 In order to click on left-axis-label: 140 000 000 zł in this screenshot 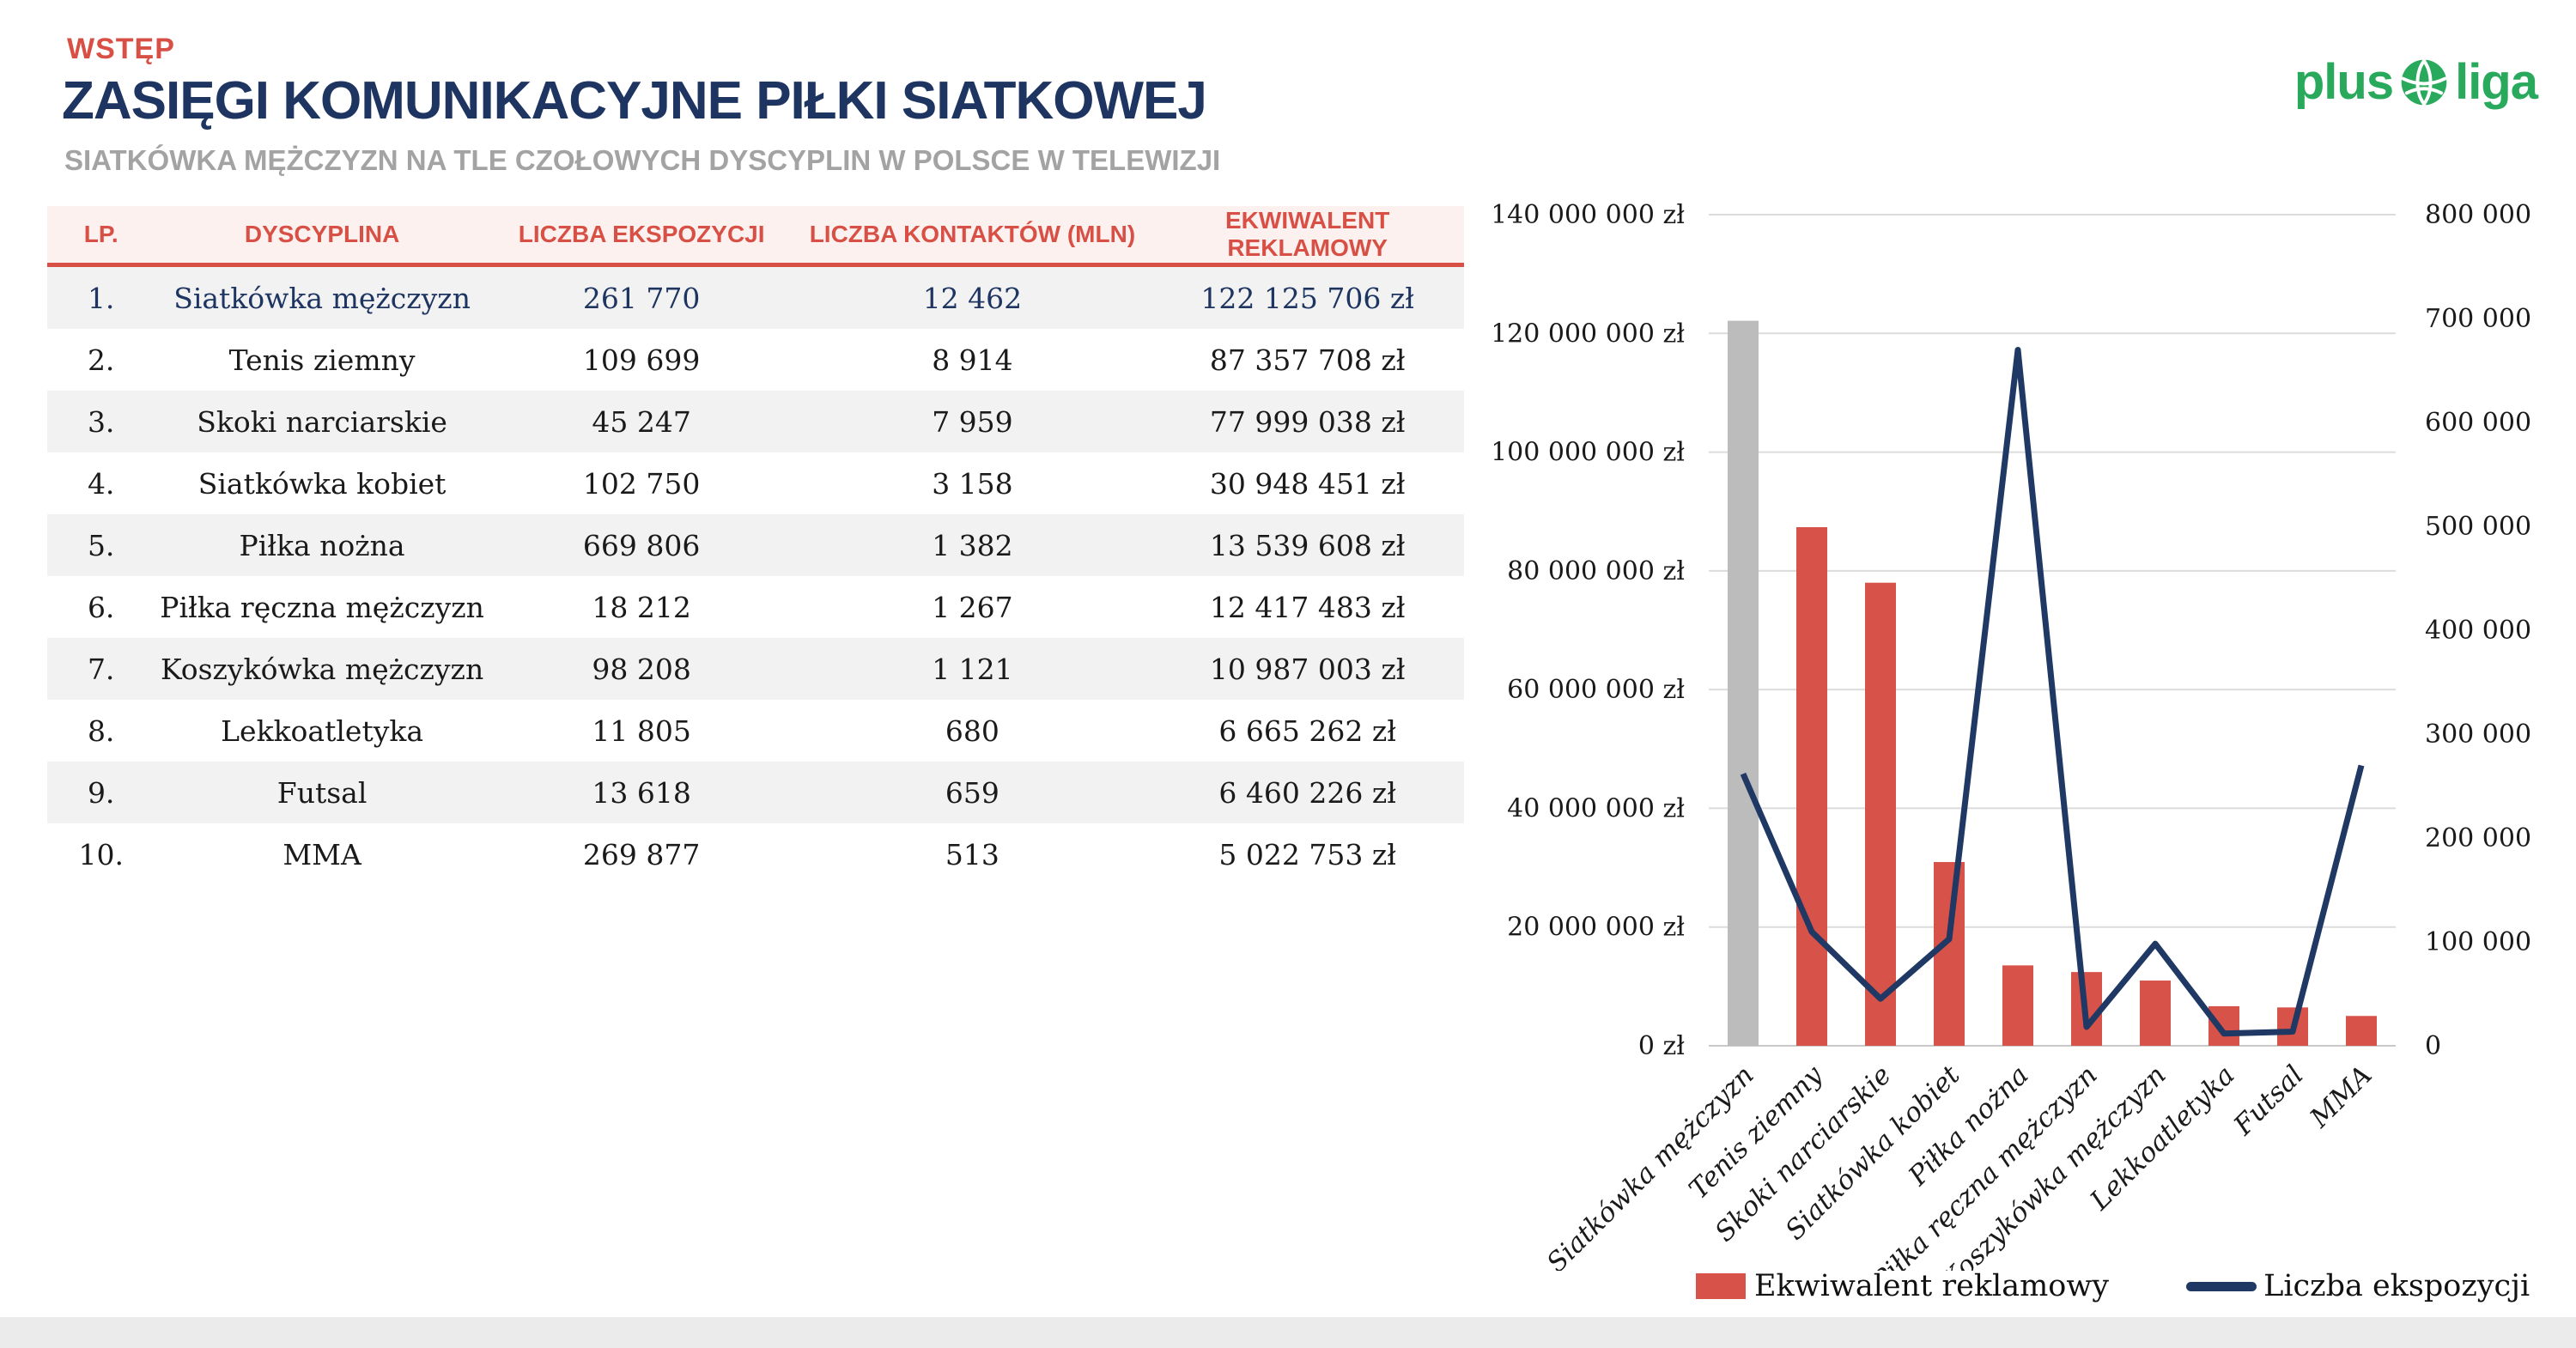, I will do `click(1590, 215)`.